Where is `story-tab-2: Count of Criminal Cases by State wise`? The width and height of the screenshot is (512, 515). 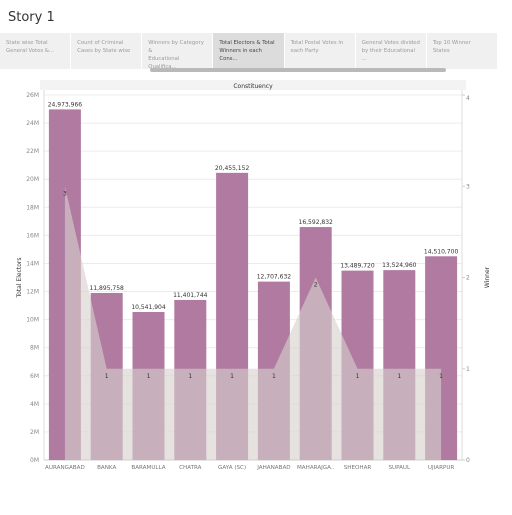 story-tab-2: Count of Criminal Cases by State wise is located at coordinates (107, 51).